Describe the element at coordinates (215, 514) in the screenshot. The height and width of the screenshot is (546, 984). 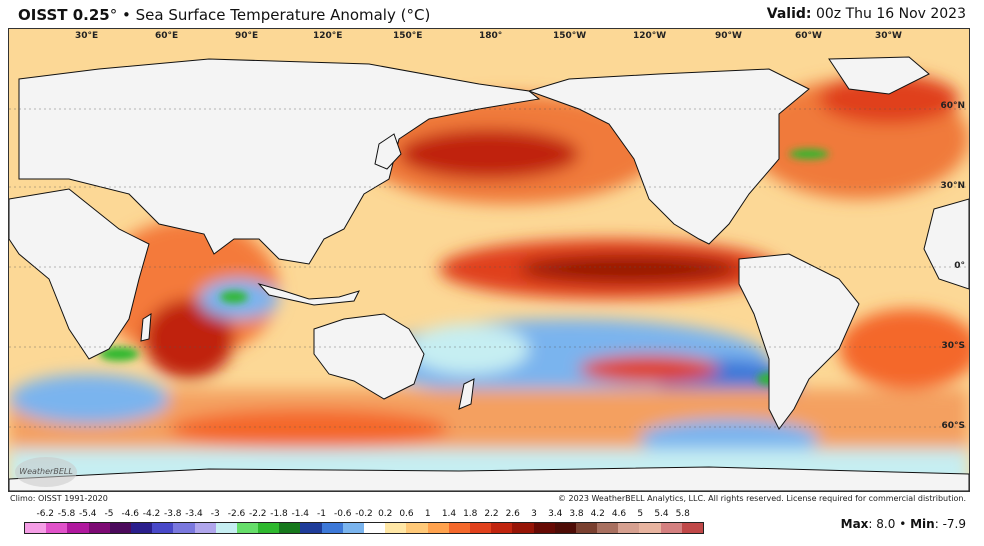
I see `colorbar-tick-label: -3` at that location.